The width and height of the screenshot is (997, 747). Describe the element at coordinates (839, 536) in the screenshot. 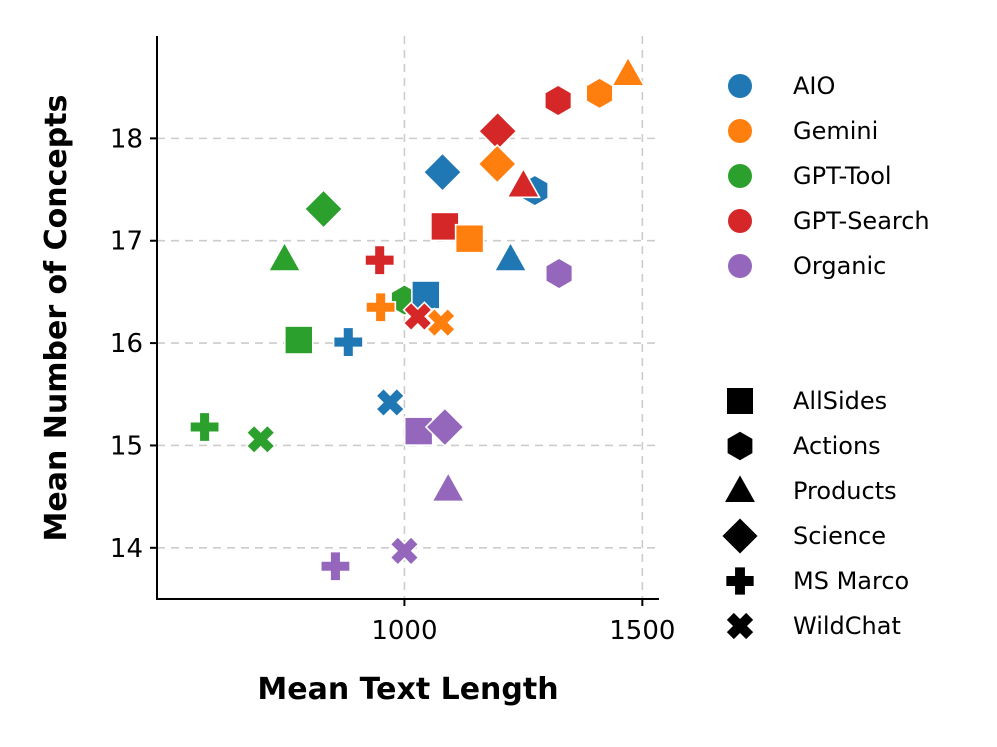

I see `legend-shape-label: Science` at that location.